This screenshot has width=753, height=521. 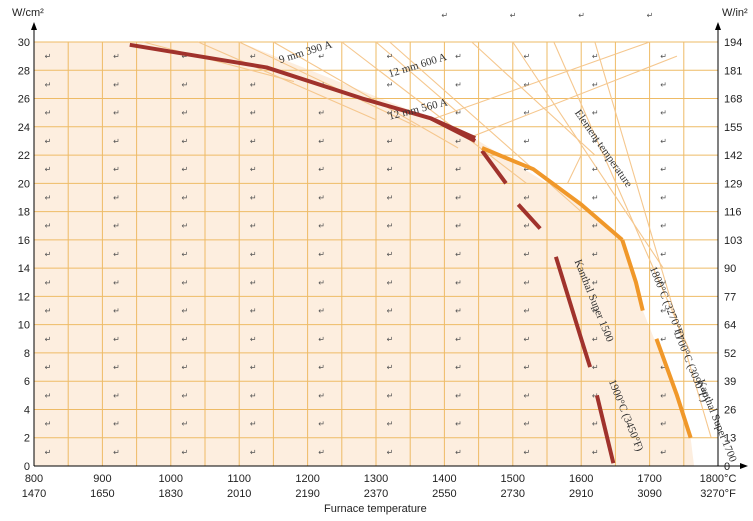 What do you see at coordinates (24, 297) in the screenshot?
I see `y-tick-label-left: 12` at bounding box center [24, 297].